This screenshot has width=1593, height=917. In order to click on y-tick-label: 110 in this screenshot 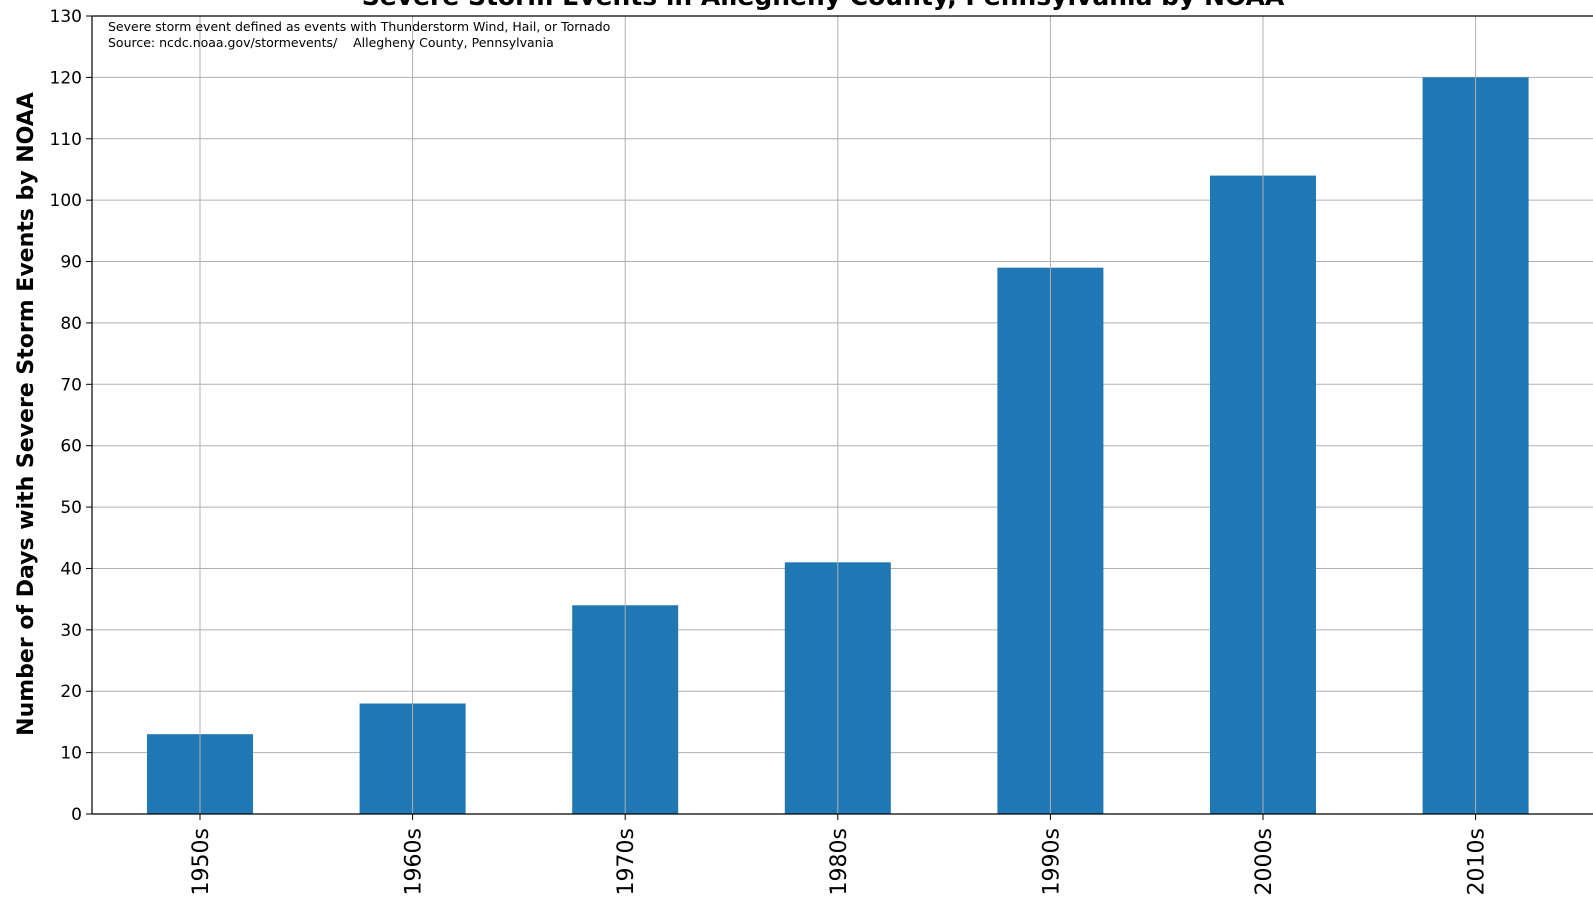, I will do `click(66, 140)`.